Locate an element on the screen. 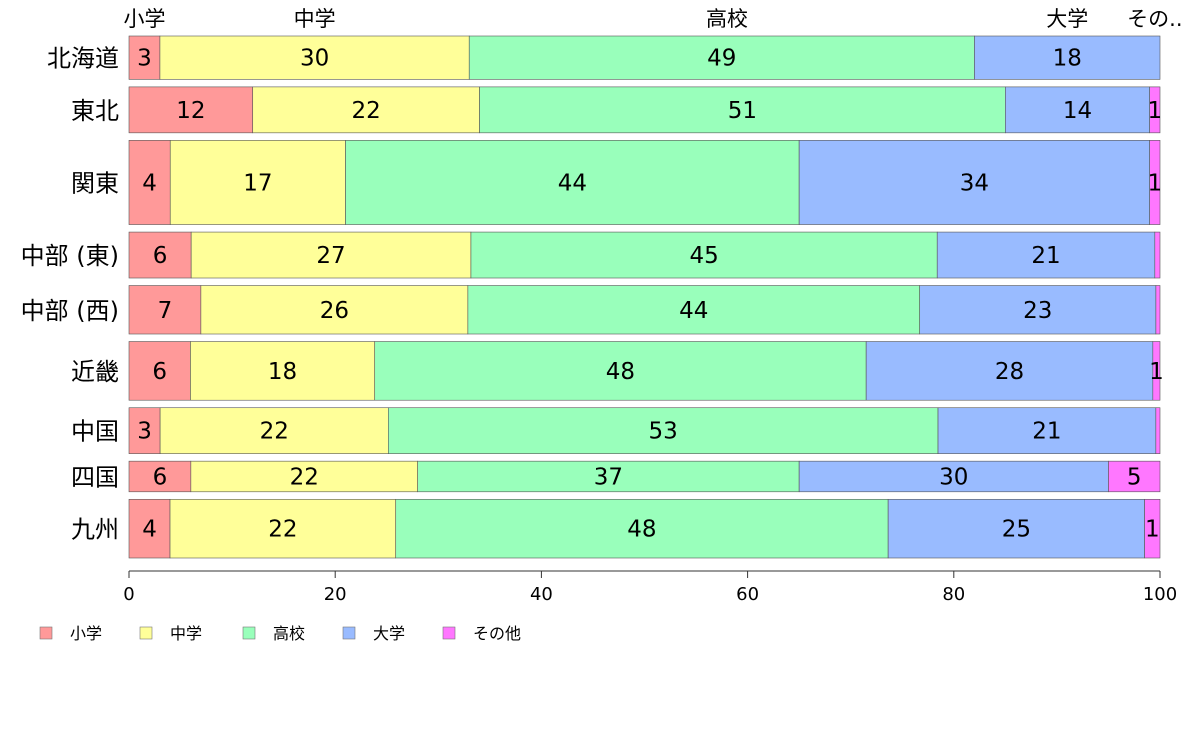  category-label: 九州 is located at coordinates (95, 530).